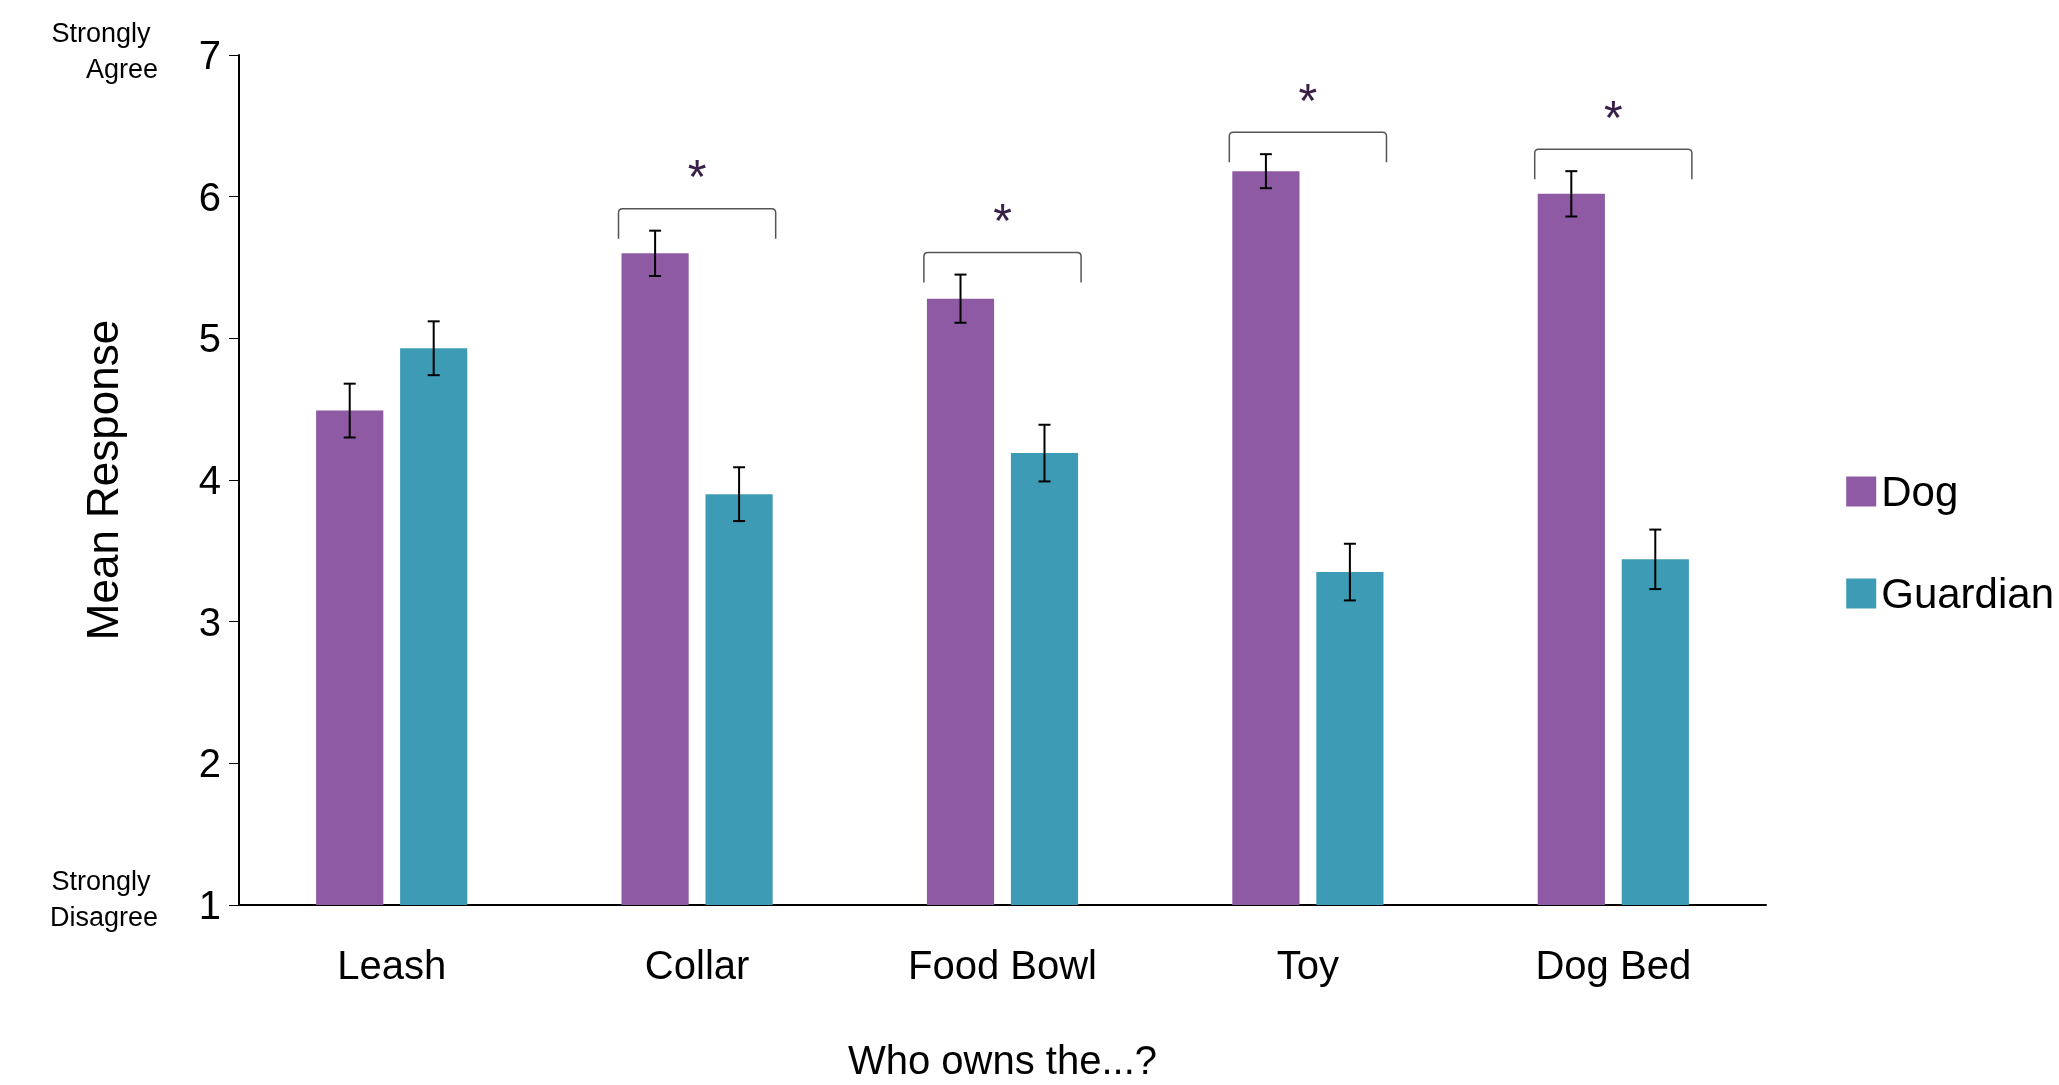 This screenshot has height=1085, width=2059. Describe the element at coordinates (209, 480) in the screenshot. I see `y-tick-label: 4` at that location.